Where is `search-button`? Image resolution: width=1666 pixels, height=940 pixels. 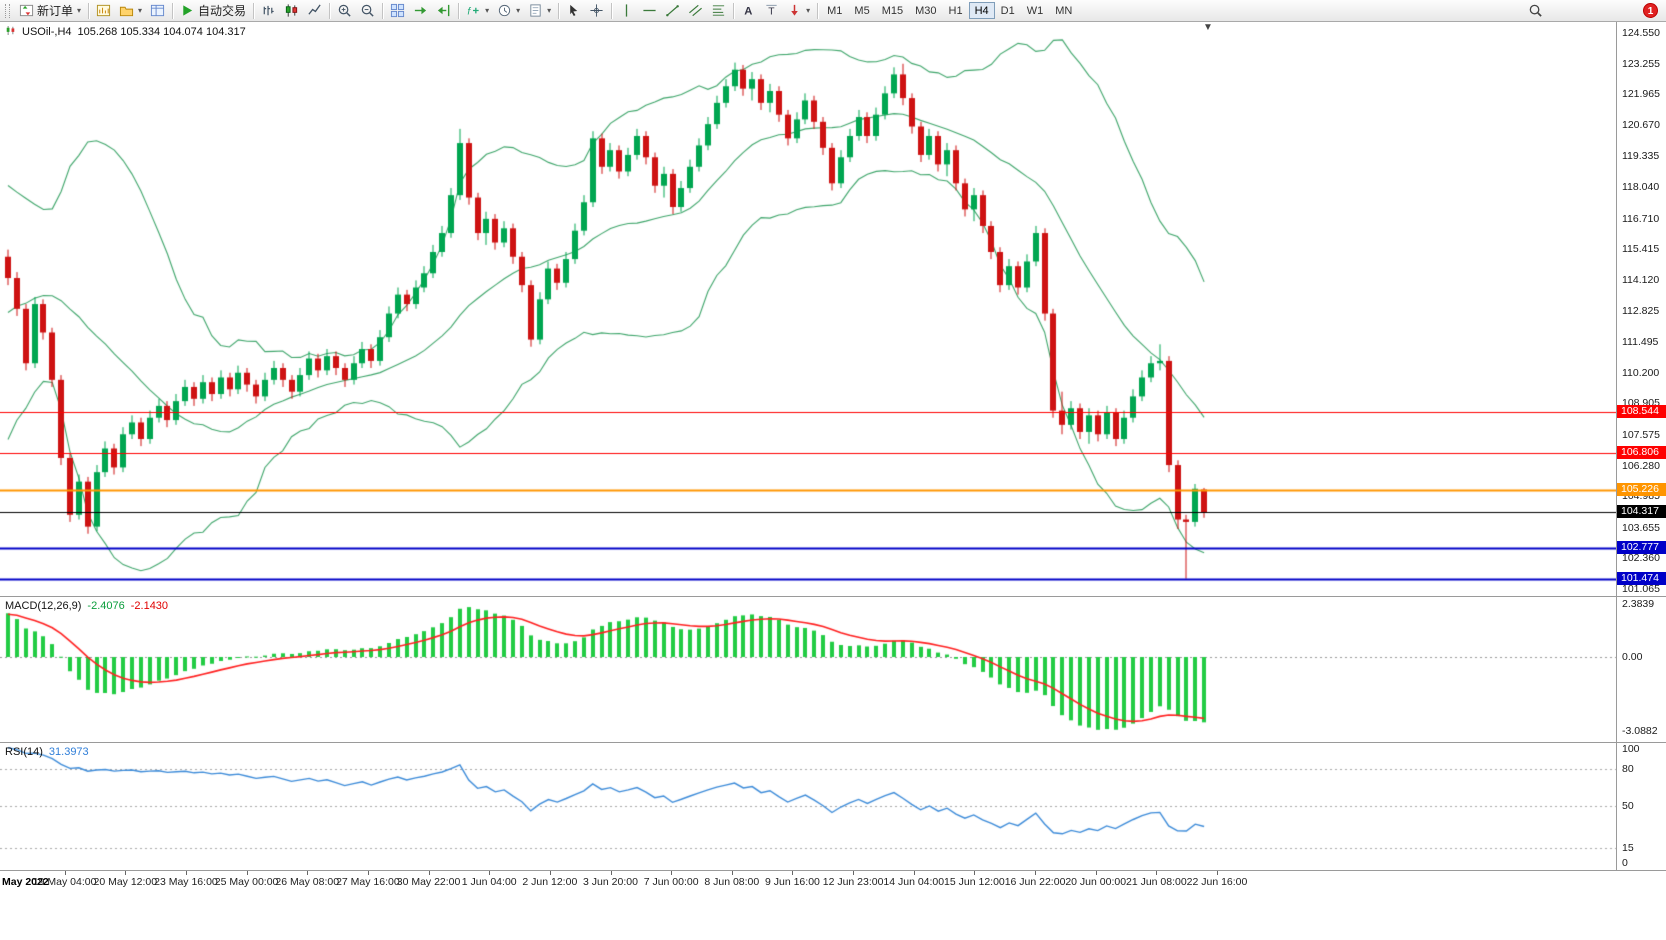 search-button is located at coordinates (1535, 10).